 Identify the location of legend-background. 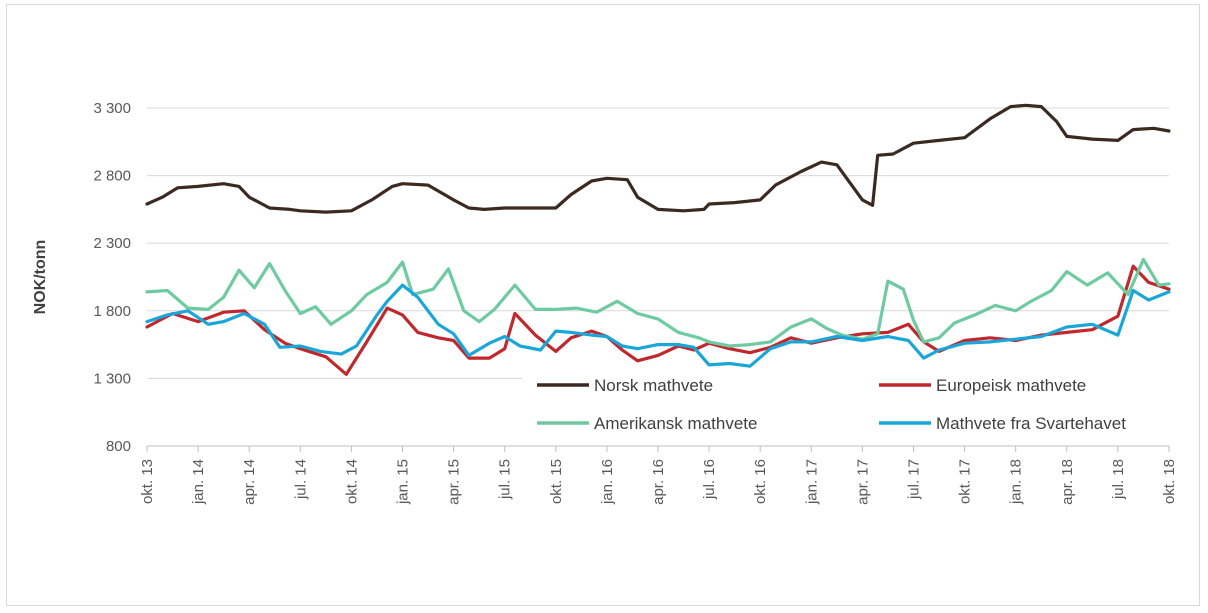
(857, 405).